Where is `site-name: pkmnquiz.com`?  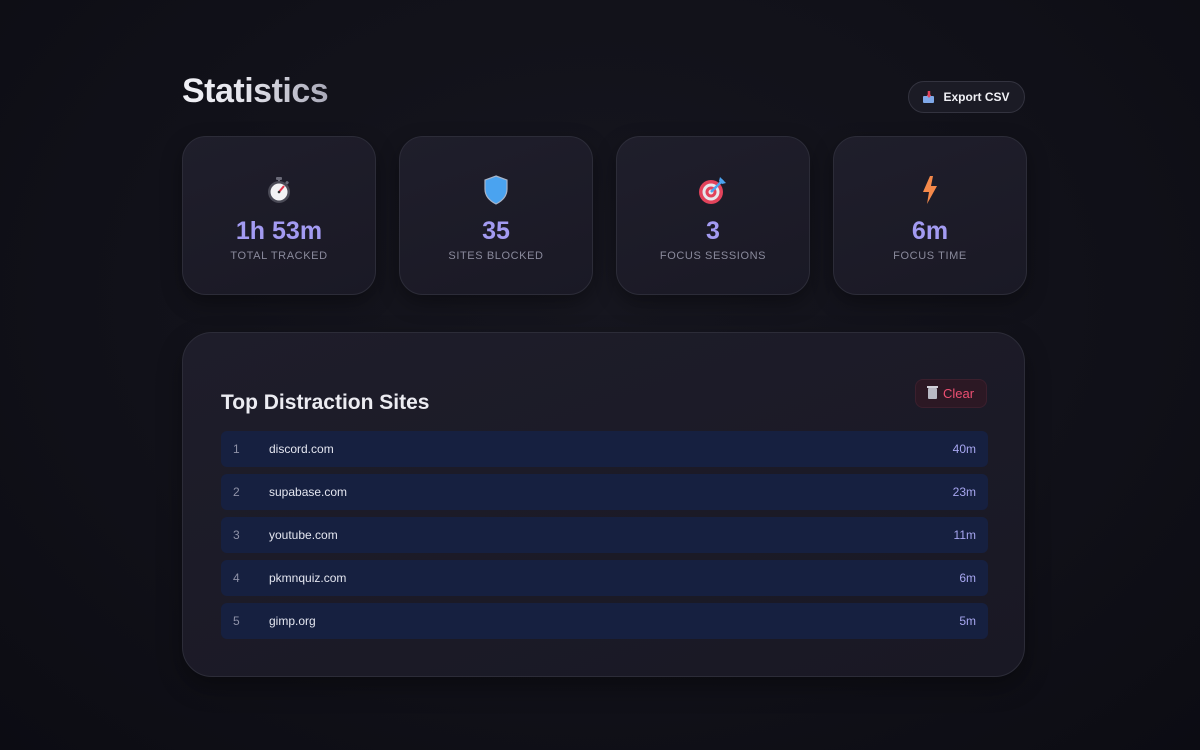
site-name: pkmnquiz.com is located at coordinates (308, 578).